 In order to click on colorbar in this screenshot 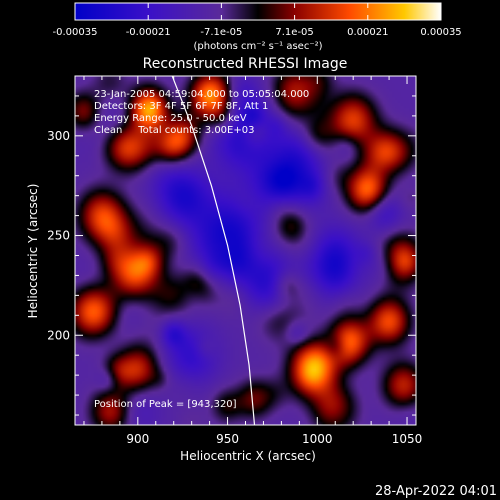, I will do `click(258, 11)`.